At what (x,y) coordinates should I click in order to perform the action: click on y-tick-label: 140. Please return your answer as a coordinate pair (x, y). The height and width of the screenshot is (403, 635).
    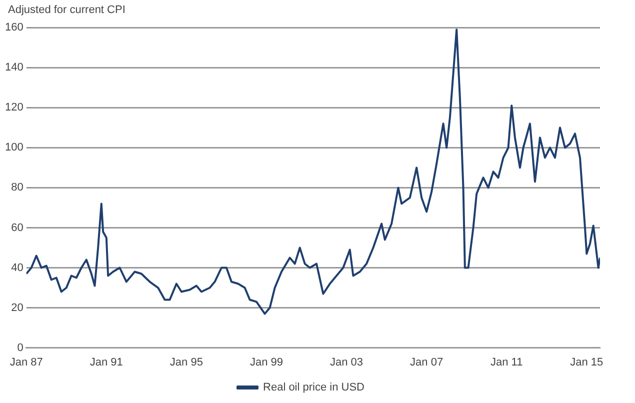
    Looking at the image, I should click on (14, 68).